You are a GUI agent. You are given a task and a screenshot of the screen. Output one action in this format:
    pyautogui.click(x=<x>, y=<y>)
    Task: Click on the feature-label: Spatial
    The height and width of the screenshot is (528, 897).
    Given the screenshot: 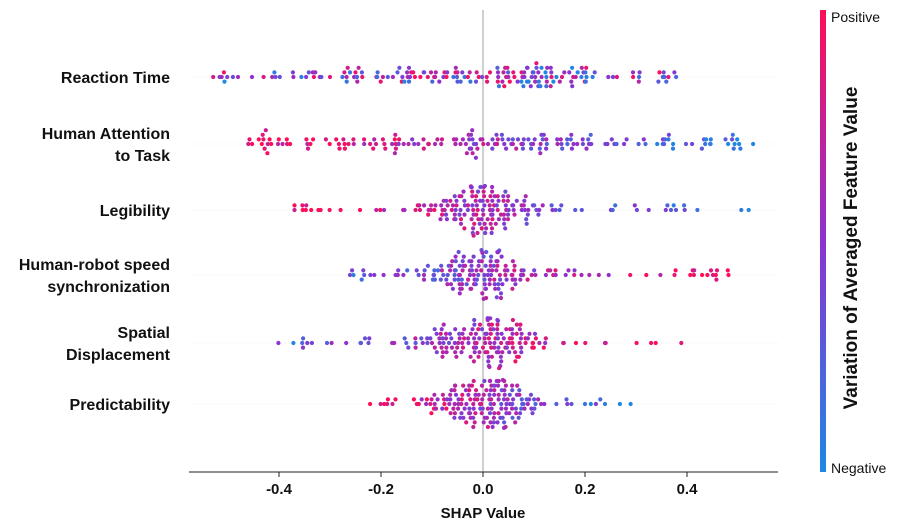 What is the action you would take?
    pyautogui.click(x=144, y=333)
    